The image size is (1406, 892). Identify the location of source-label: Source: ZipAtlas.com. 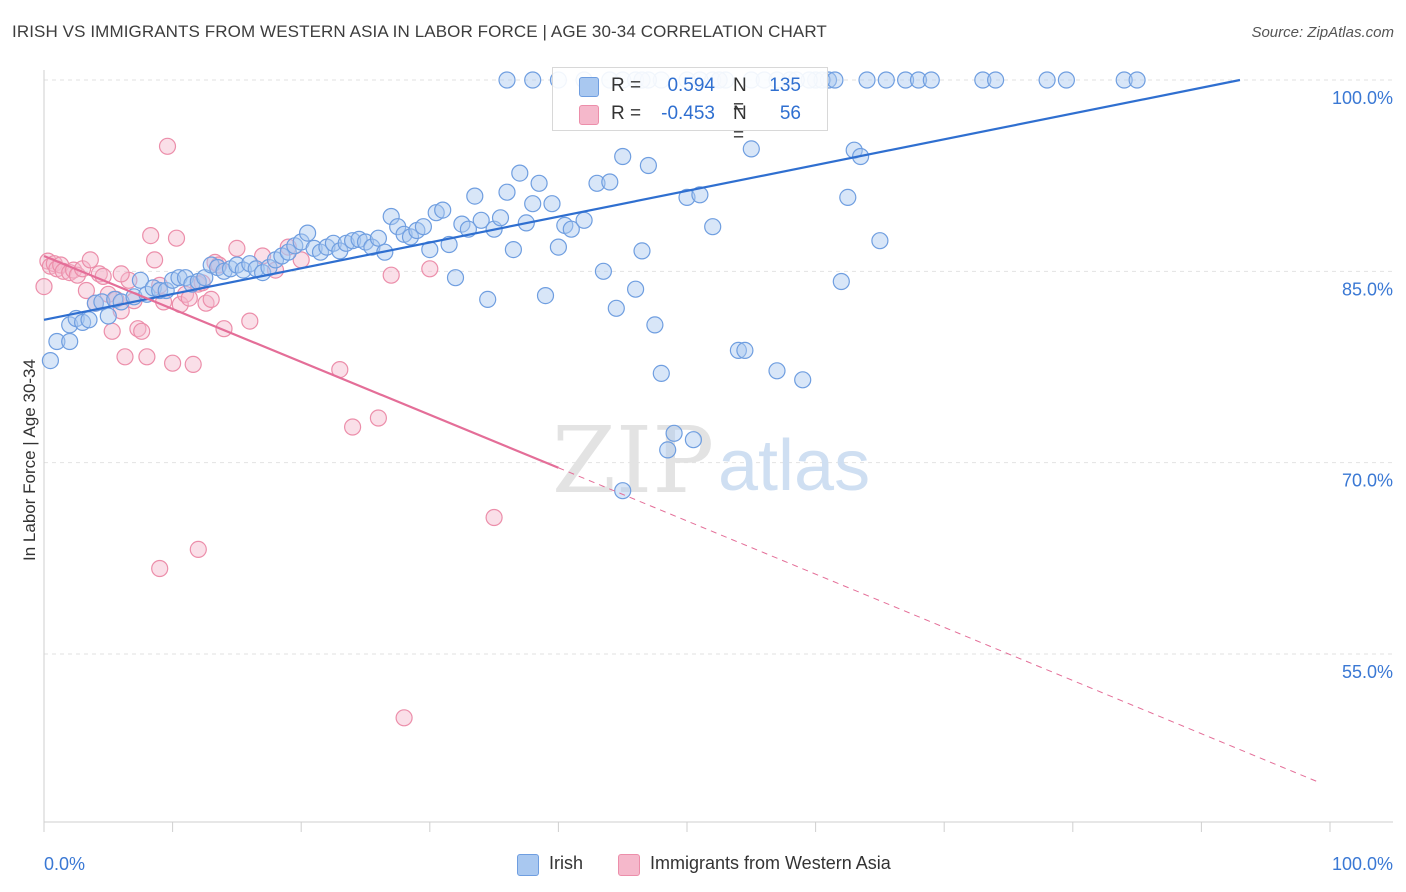
(1322, 32).